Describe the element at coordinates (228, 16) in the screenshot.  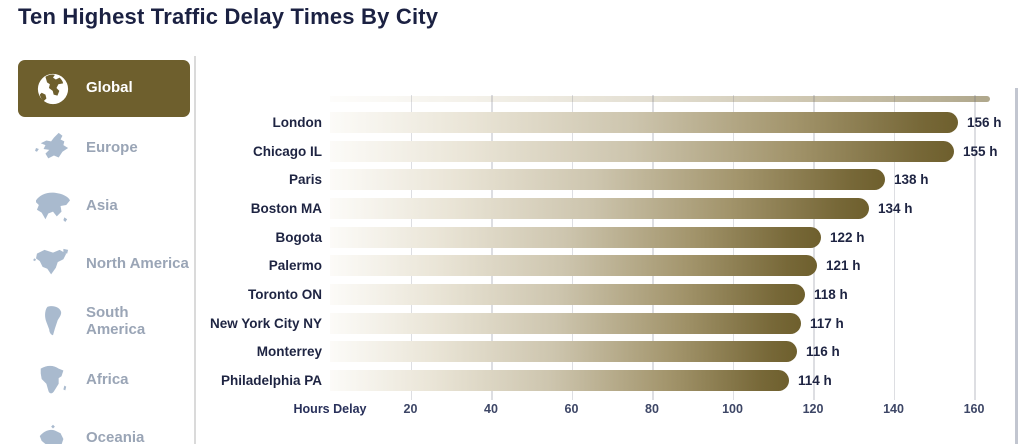
I see `page-title: Ten Highest Traffic Delay Times By City` at that location.